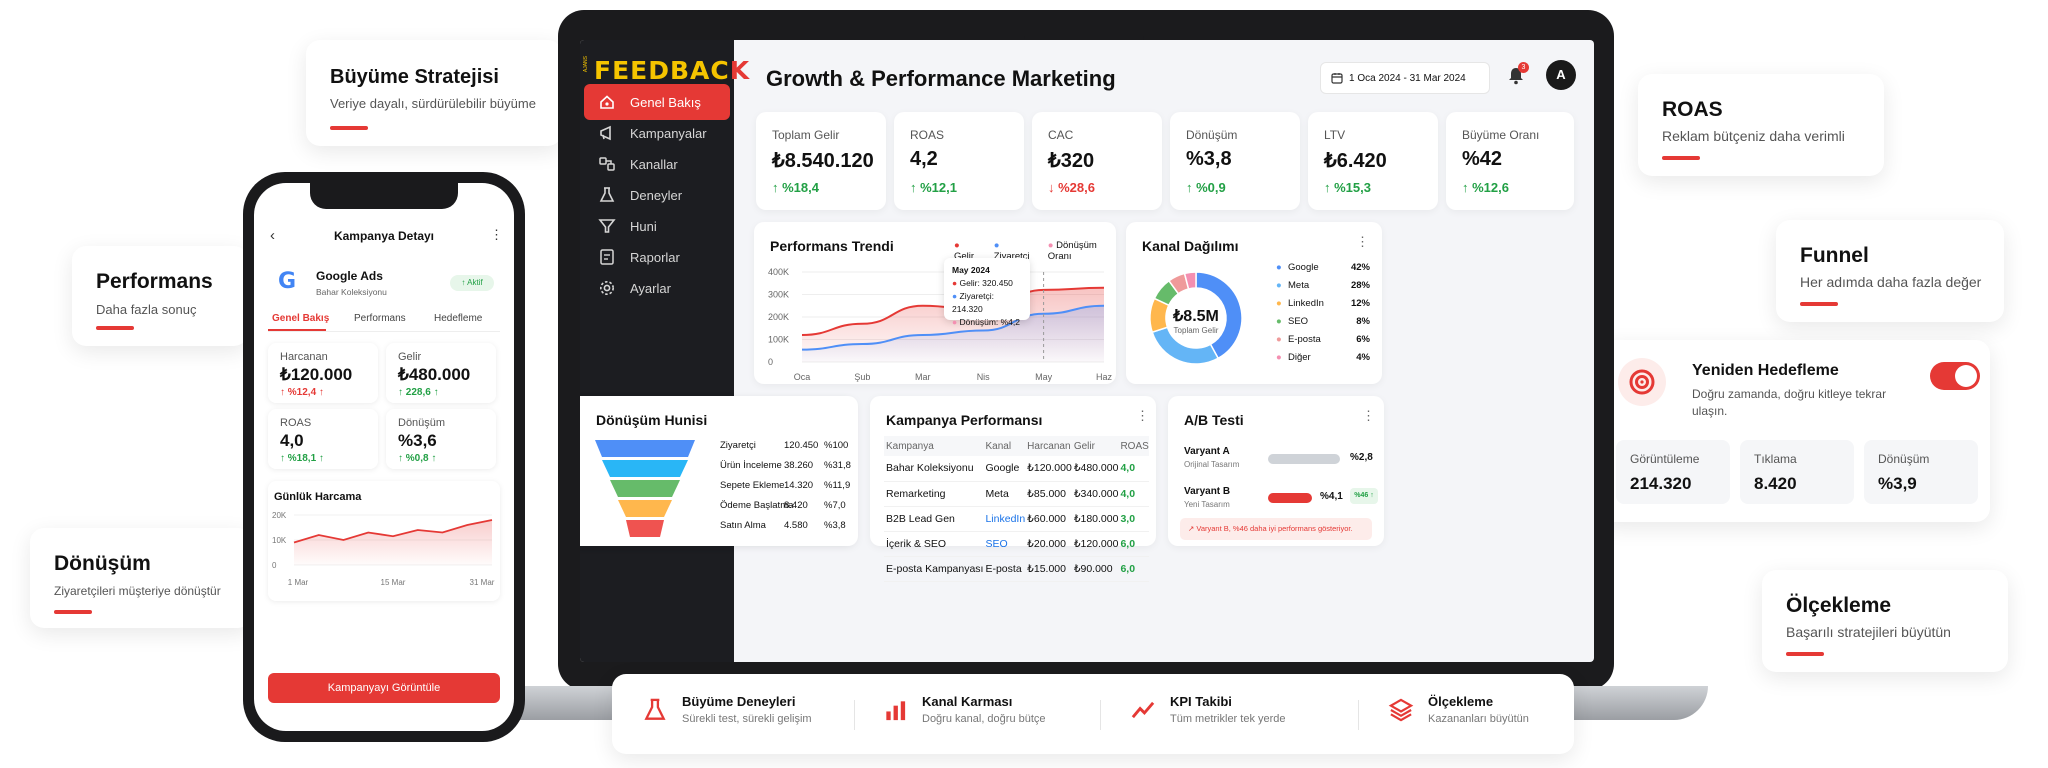 The image size is (2048, 768). Describe the element at coordinates (384, 196) in the screenshot. I see `phone-notch` at that location.